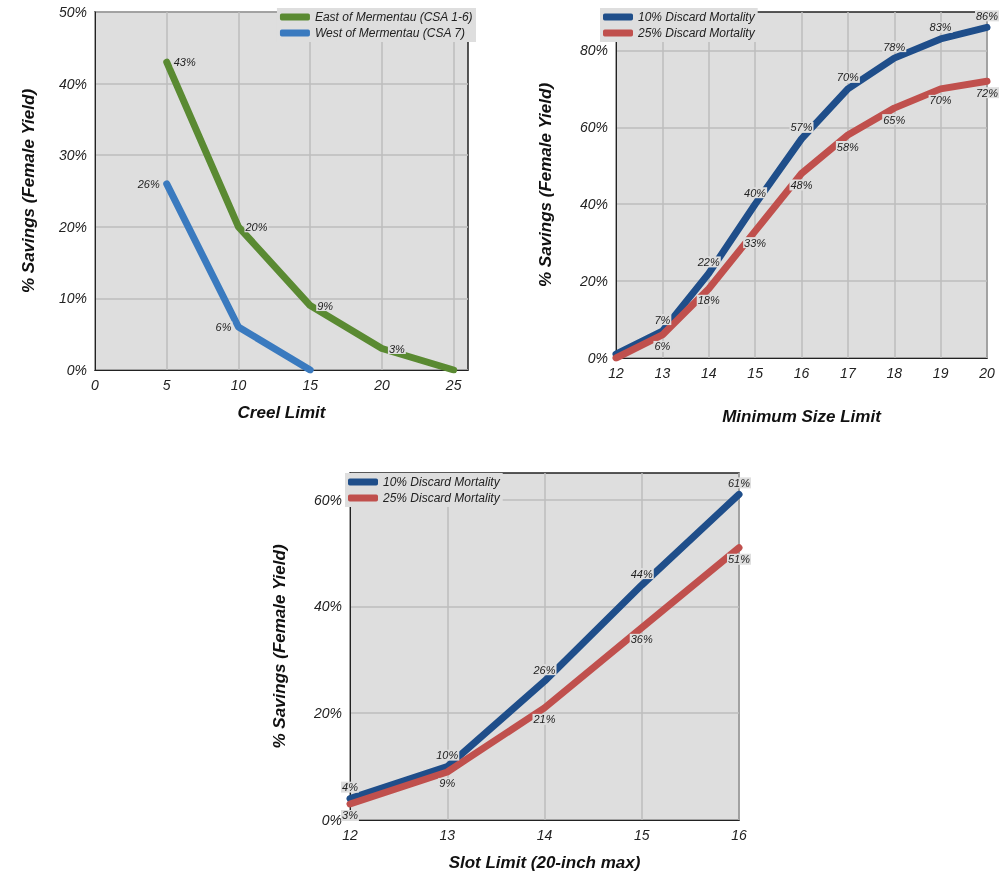 This screenshot has height=890, width=1001. What do you see at coordinates (282, 412) in the screenshot?
I see `x-axis-title: Creel Limit` at bounding box center [282, 412].